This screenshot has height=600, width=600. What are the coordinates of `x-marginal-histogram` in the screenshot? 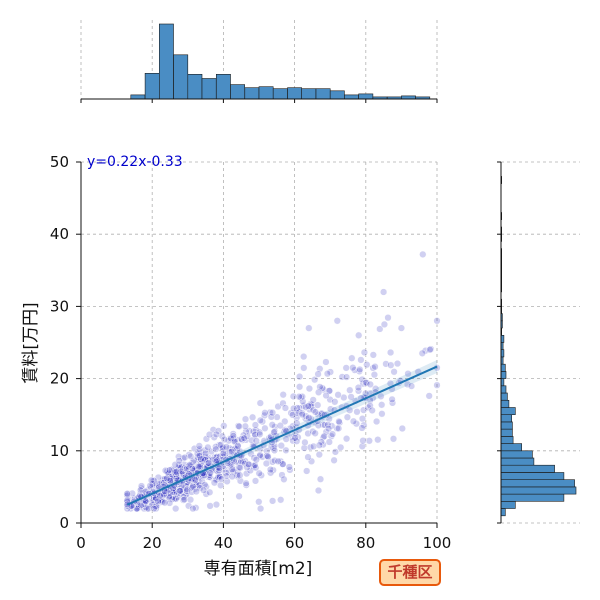 It's located at (259, 63).